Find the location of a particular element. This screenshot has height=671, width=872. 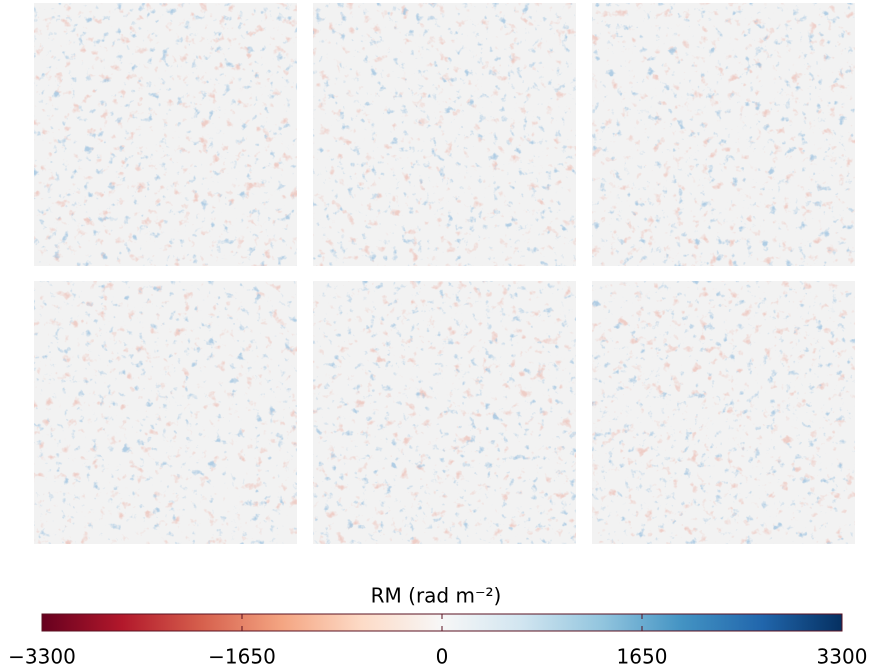

tick-label: −1650 is located at coordinates (242, 657).